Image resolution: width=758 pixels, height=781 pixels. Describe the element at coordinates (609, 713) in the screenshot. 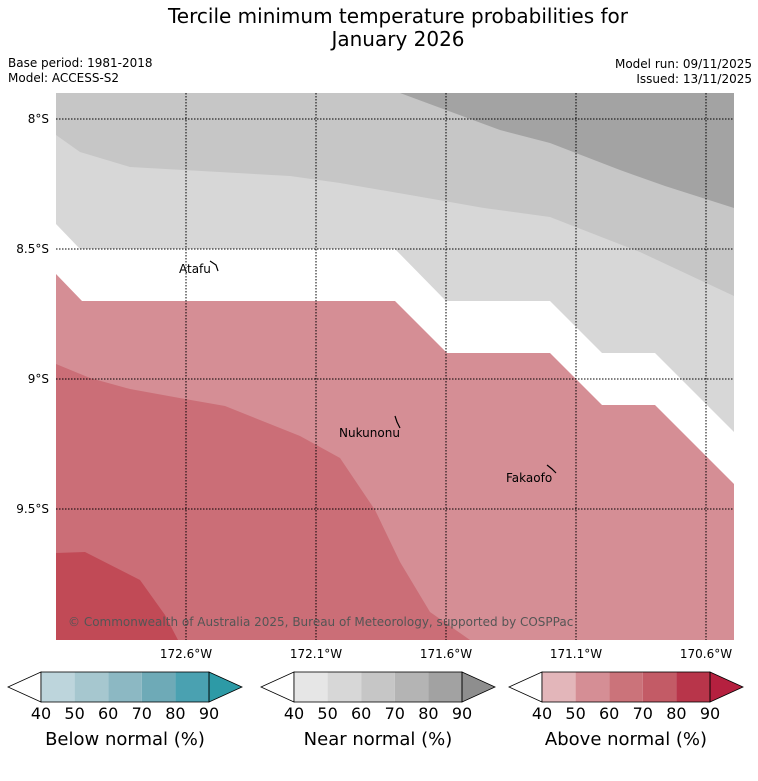

I see `above-tick-label: 60` at that location.